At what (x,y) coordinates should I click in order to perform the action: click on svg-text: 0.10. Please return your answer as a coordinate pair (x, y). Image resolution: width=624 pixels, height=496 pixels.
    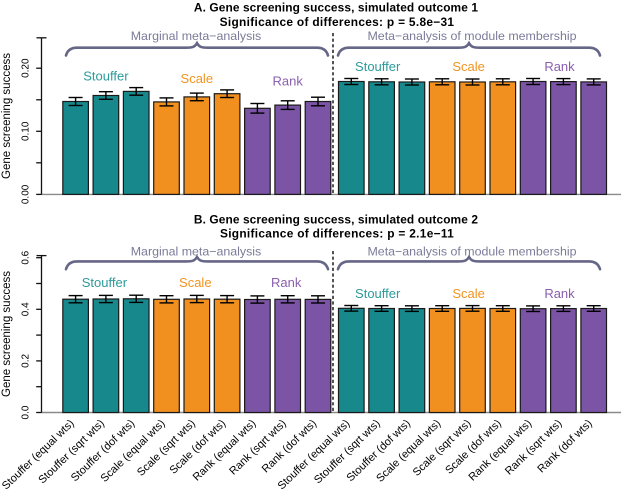
    Looking at the image, I should click on (26, 131).